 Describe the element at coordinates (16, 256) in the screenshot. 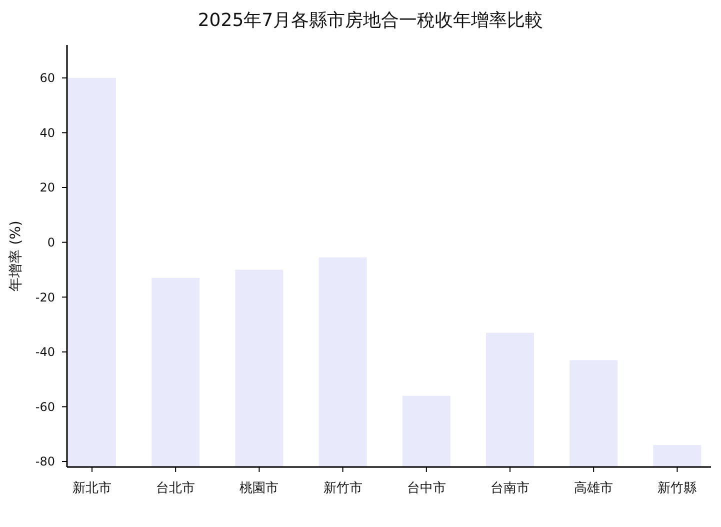

I see `y-axis-title: 年增率 (%)` at that location.